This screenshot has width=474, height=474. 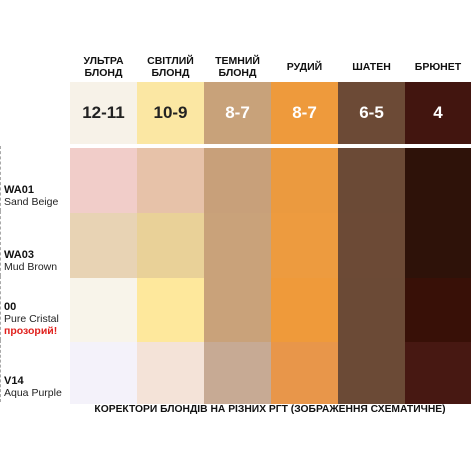 What do you see at coordinates (19, 255) in the screenshot?
I see `corrector-code: WA03` at bounding box center [19, 255].